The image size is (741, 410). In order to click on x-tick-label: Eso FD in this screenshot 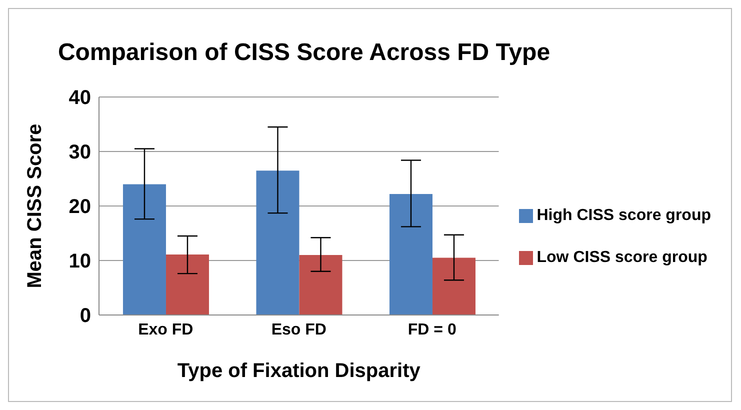, I will do `click(298, 329)`.